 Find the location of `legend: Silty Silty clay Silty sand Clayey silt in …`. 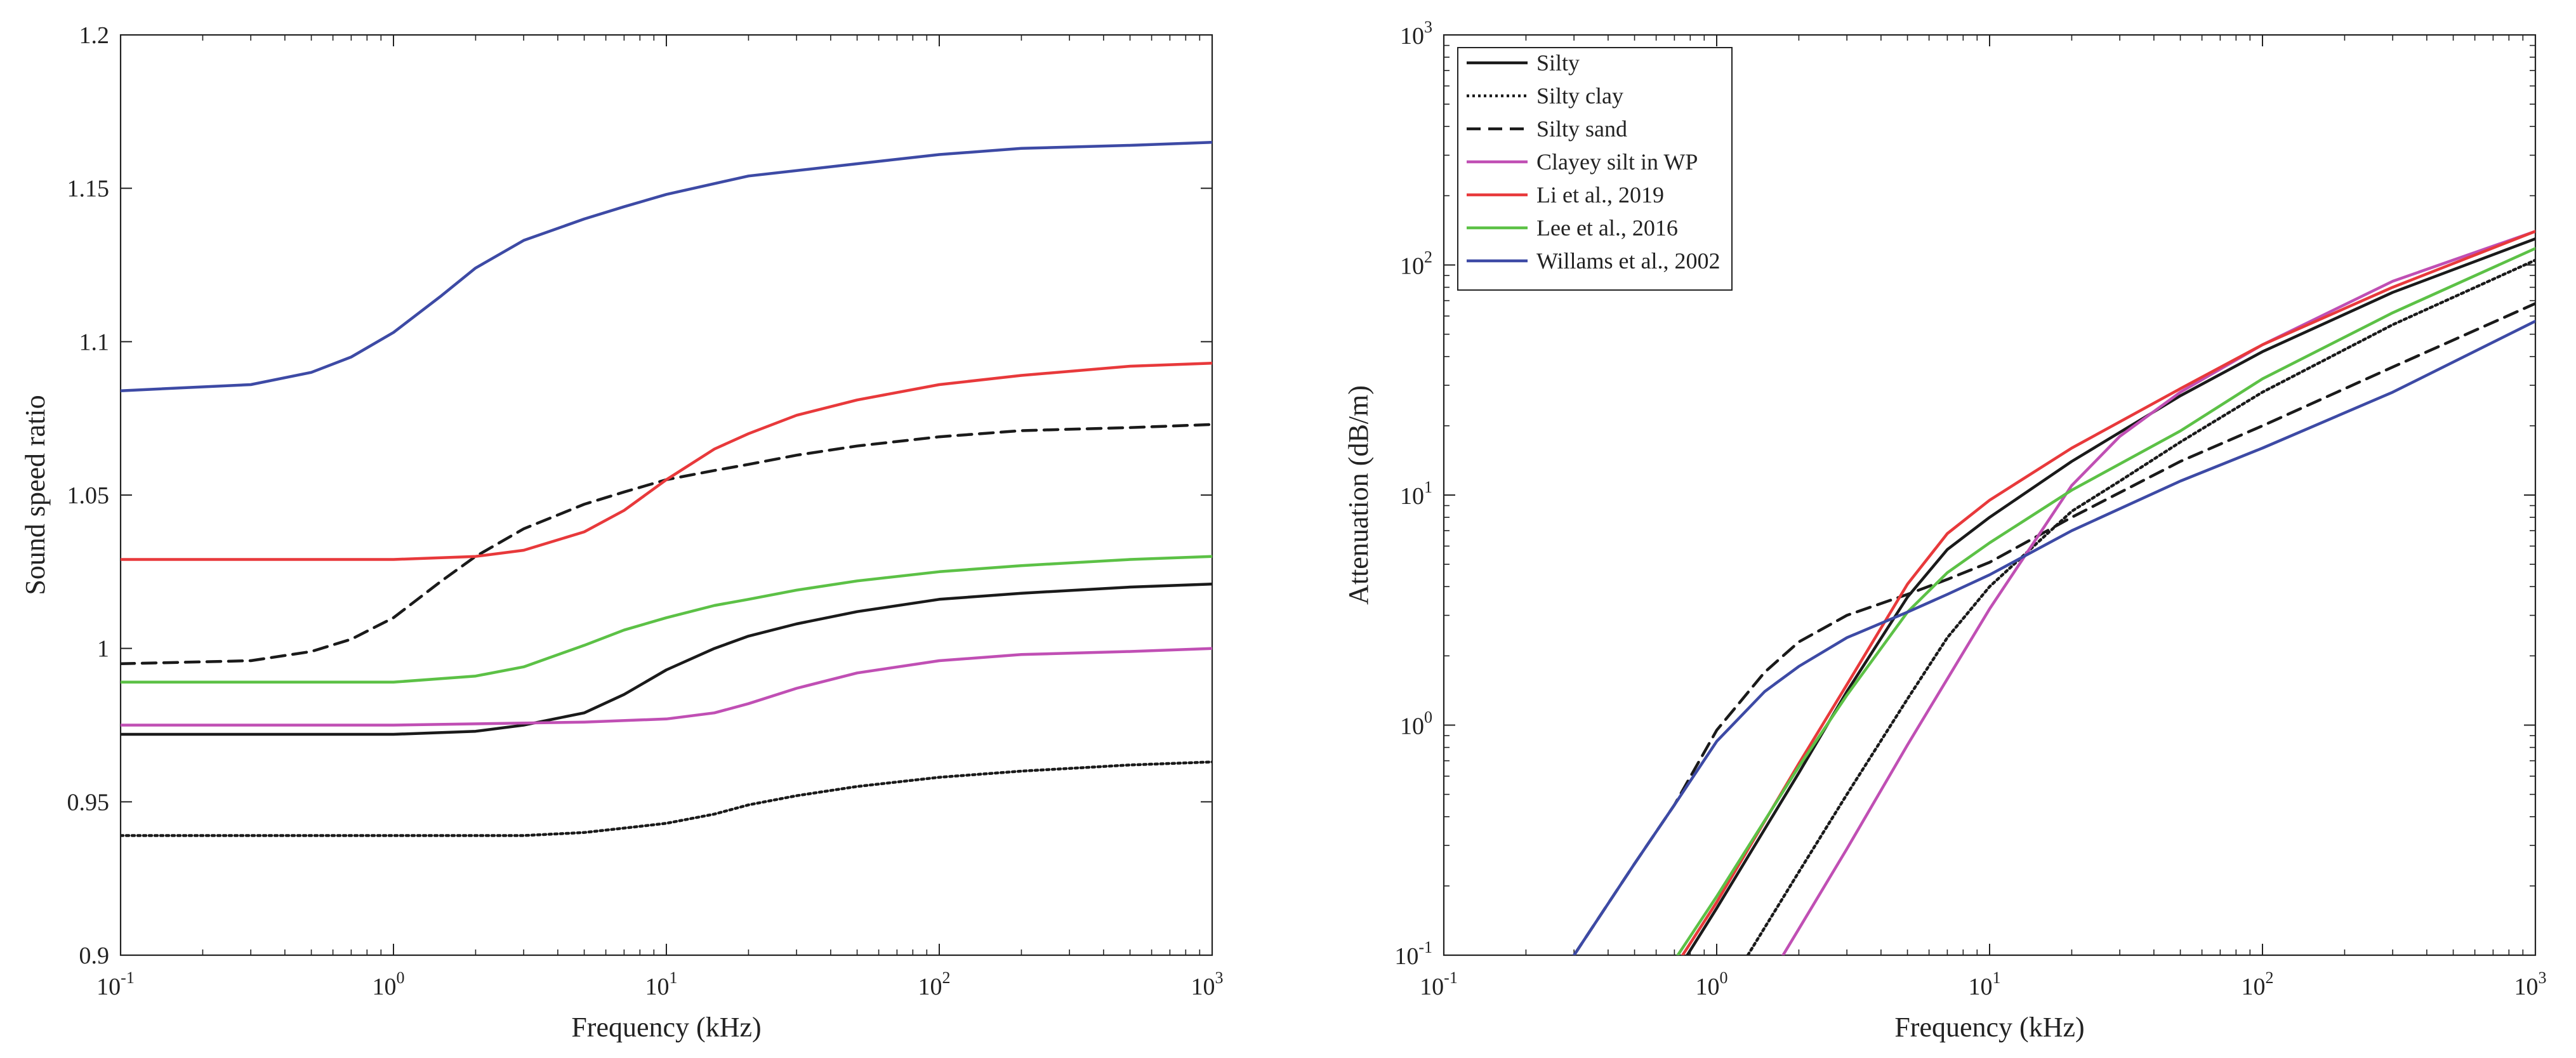

legend: Silty Silty clay Silty sand Clayey silt in … is located at coordinates (1595, 169).